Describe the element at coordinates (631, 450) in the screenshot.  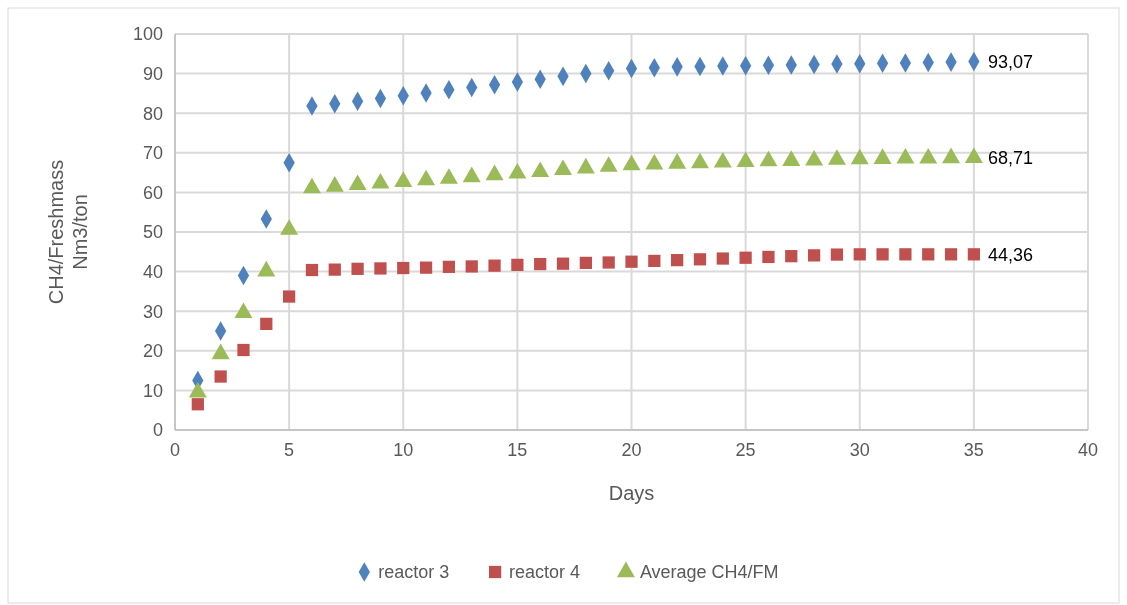
I see `x-tick-label: 20` at that location.